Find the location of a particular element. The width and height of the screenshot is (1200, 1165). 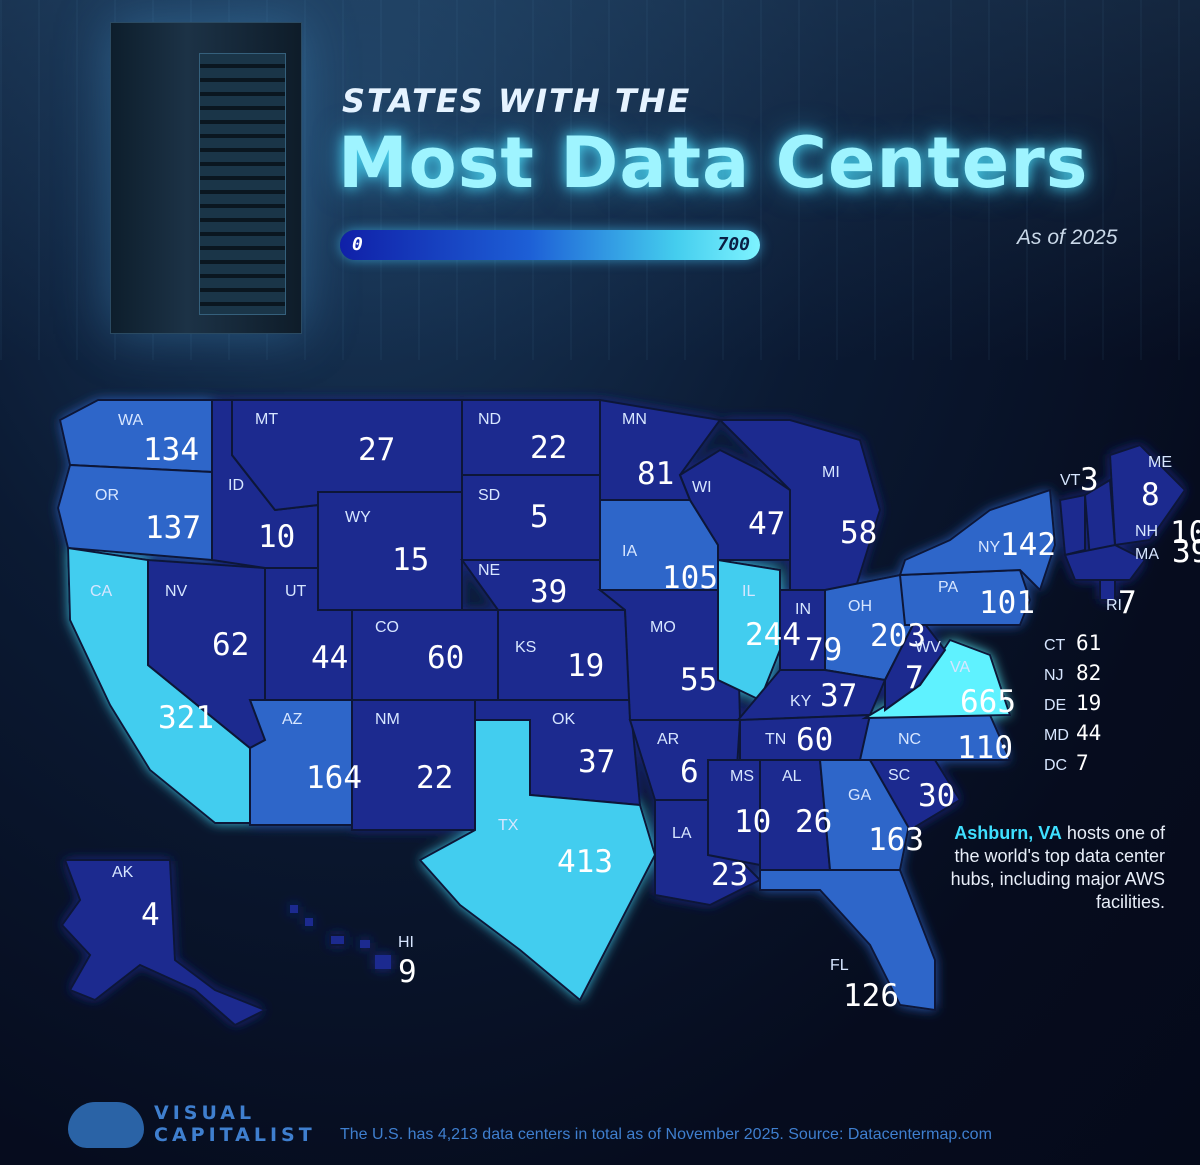

small-states-list: CT 61 NJ 82 DE 19 MD 44 DC 7 is located at coordinates (1072, 703).